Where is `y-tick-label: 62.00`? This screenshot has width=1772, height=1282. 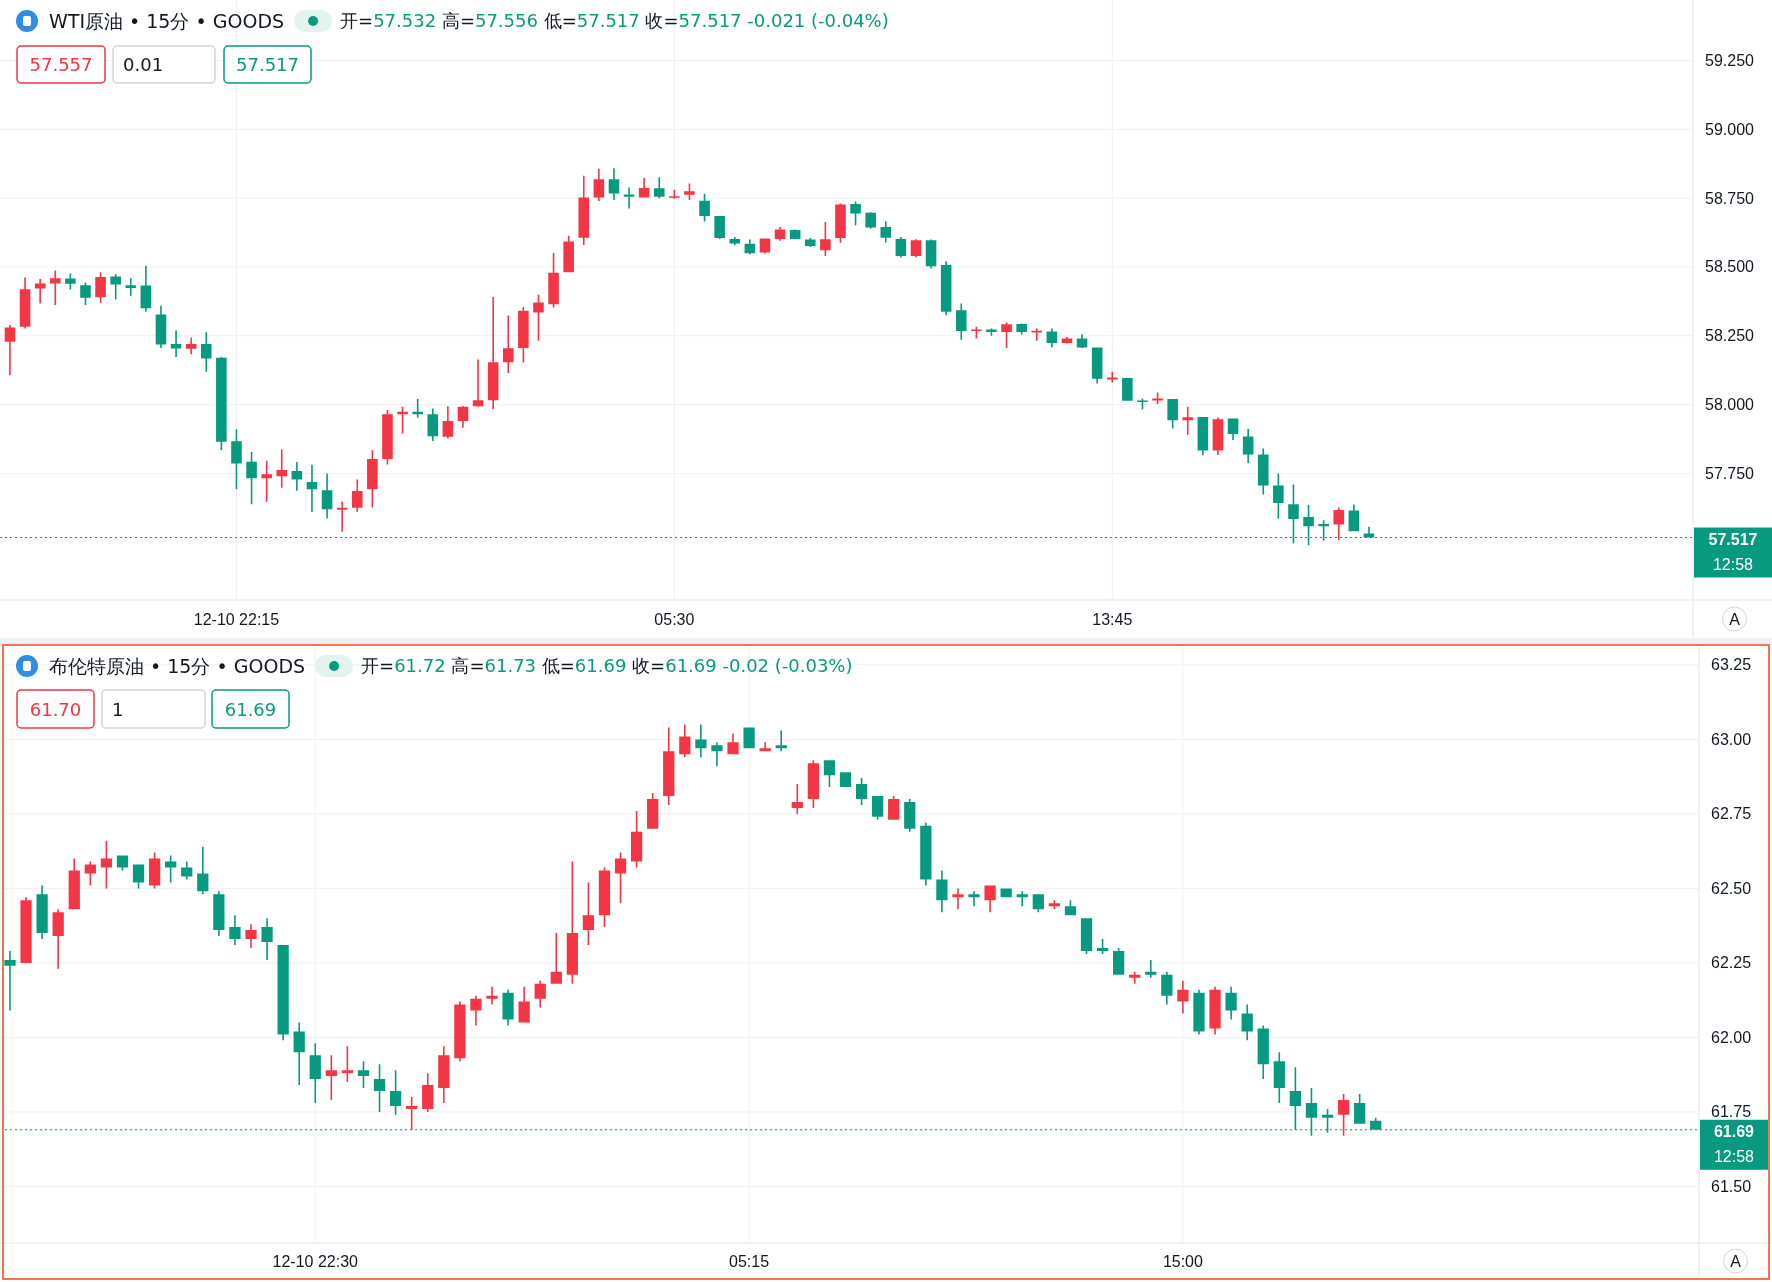 y-tick-label: 62.00 is located at coordinates (1731, 1037).